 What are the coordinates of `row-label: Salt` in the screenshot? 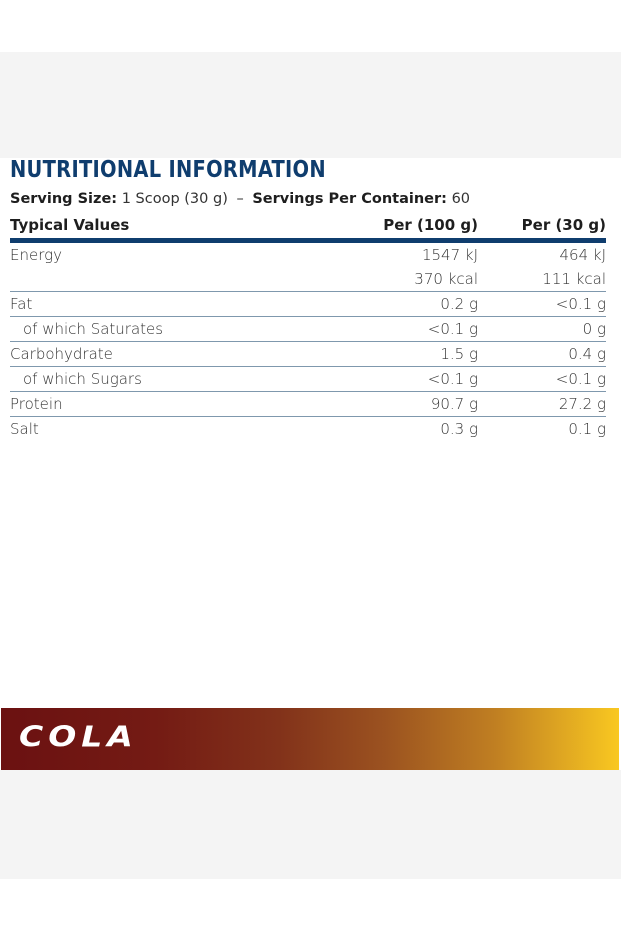 It's located at (24, 429).